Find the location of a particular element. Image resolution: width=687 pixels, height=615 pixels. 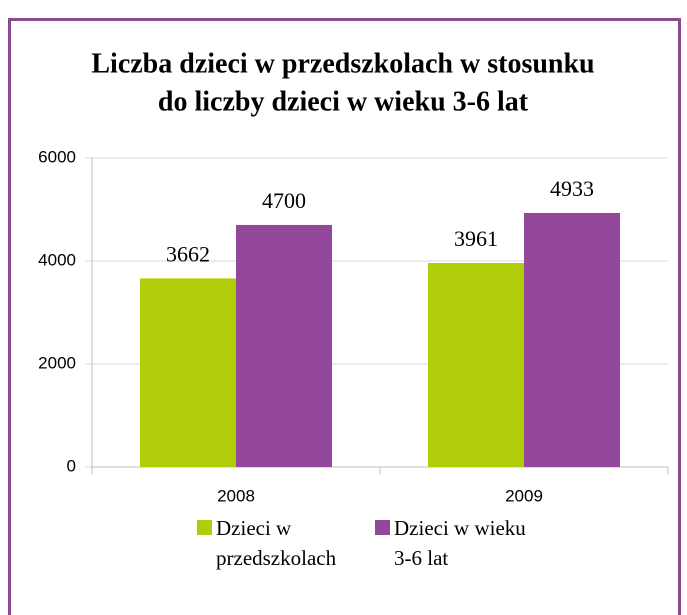

y-tick-label: 0 is located at coordinates (71, 465).